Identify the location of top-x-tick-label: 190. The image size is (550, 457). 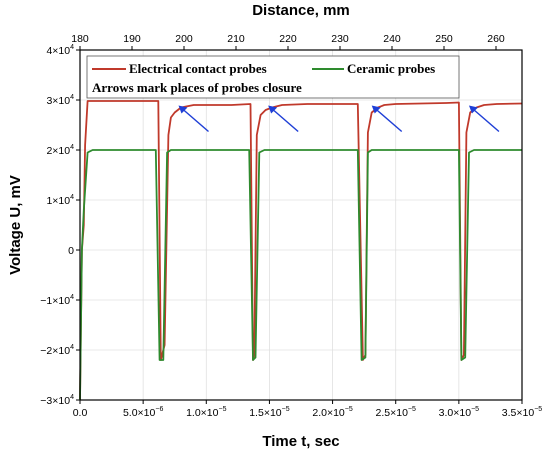
(132, 39).